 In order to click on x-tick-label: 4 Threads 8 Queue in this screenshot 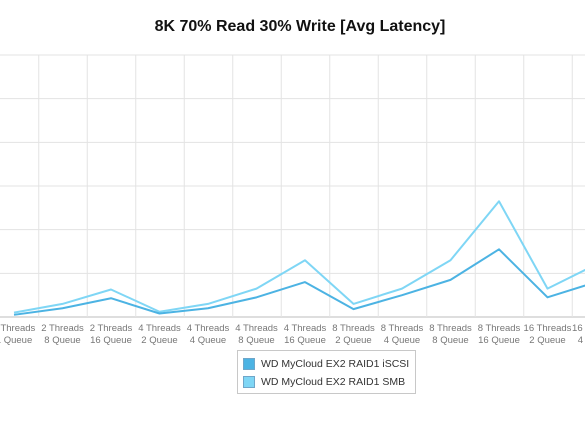, I will do `click(256, 334)`.